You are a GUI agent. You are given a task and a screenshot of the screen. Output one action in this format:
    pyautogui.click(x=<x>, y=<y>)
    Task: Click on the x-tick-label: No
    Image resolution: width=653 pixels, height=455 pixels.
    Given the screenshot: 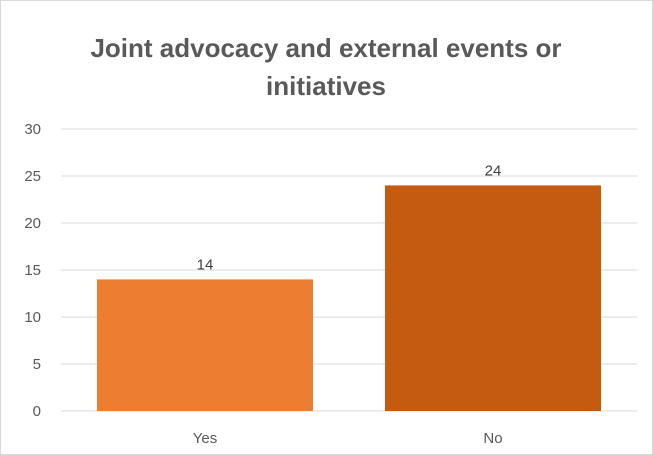 What is the action you would take?
    pyautogui.click(x=492, y=438)
    